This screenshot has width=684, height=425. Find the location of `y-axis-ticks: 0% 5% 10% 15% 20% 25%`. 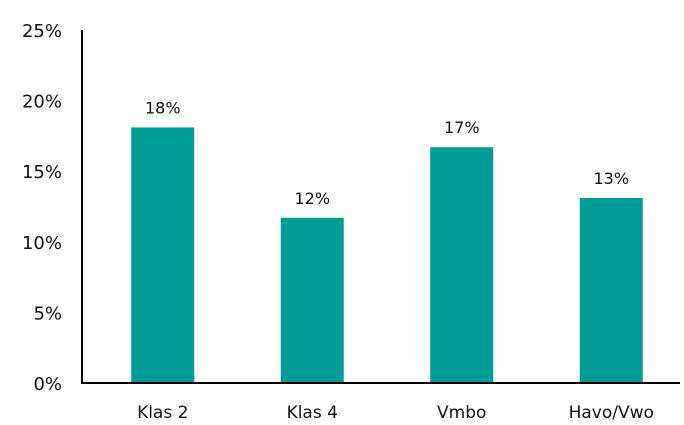

y-axis-ticks: 0% 5% 10% 15% 20% 25% is located at coordinates (42, 208).